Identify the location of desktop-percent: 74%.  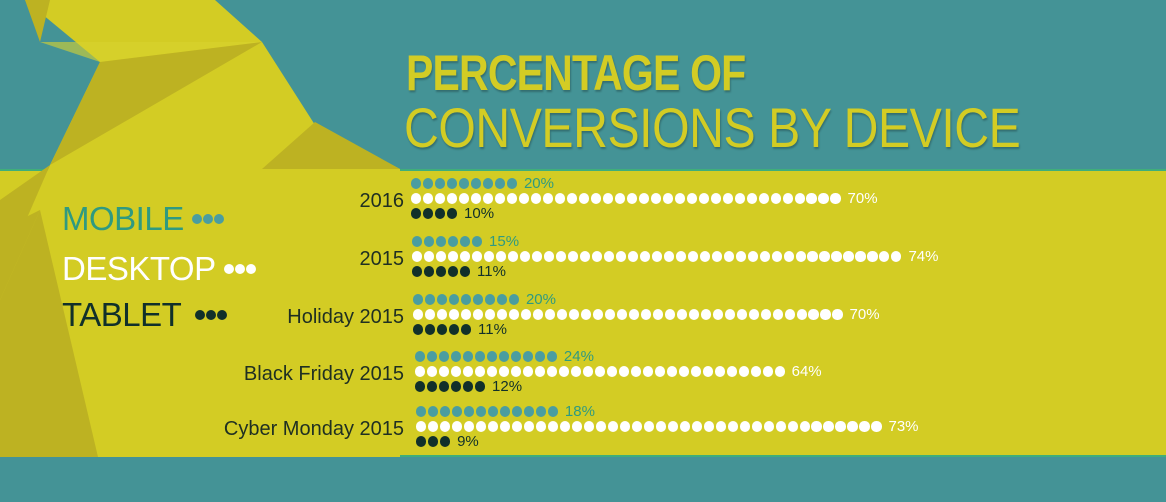
(923, 256).